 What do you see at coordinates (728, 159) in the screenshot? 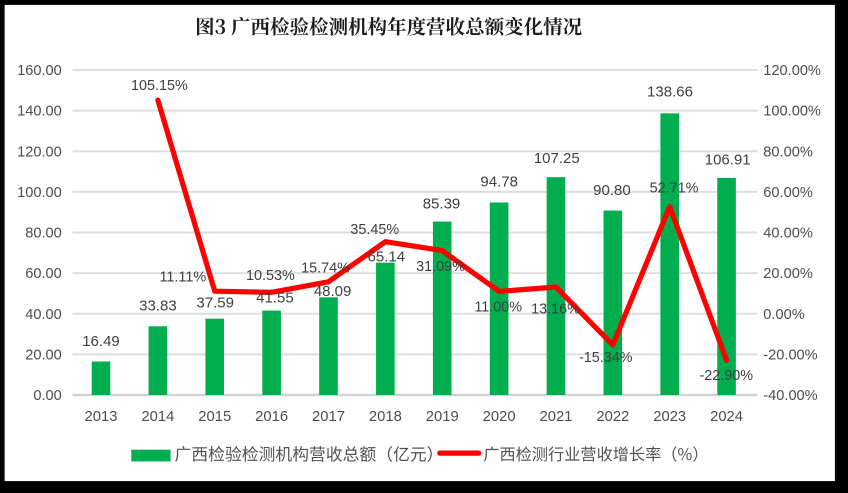
I see `svg-text: 106.91` at bounding box center [728, 159].